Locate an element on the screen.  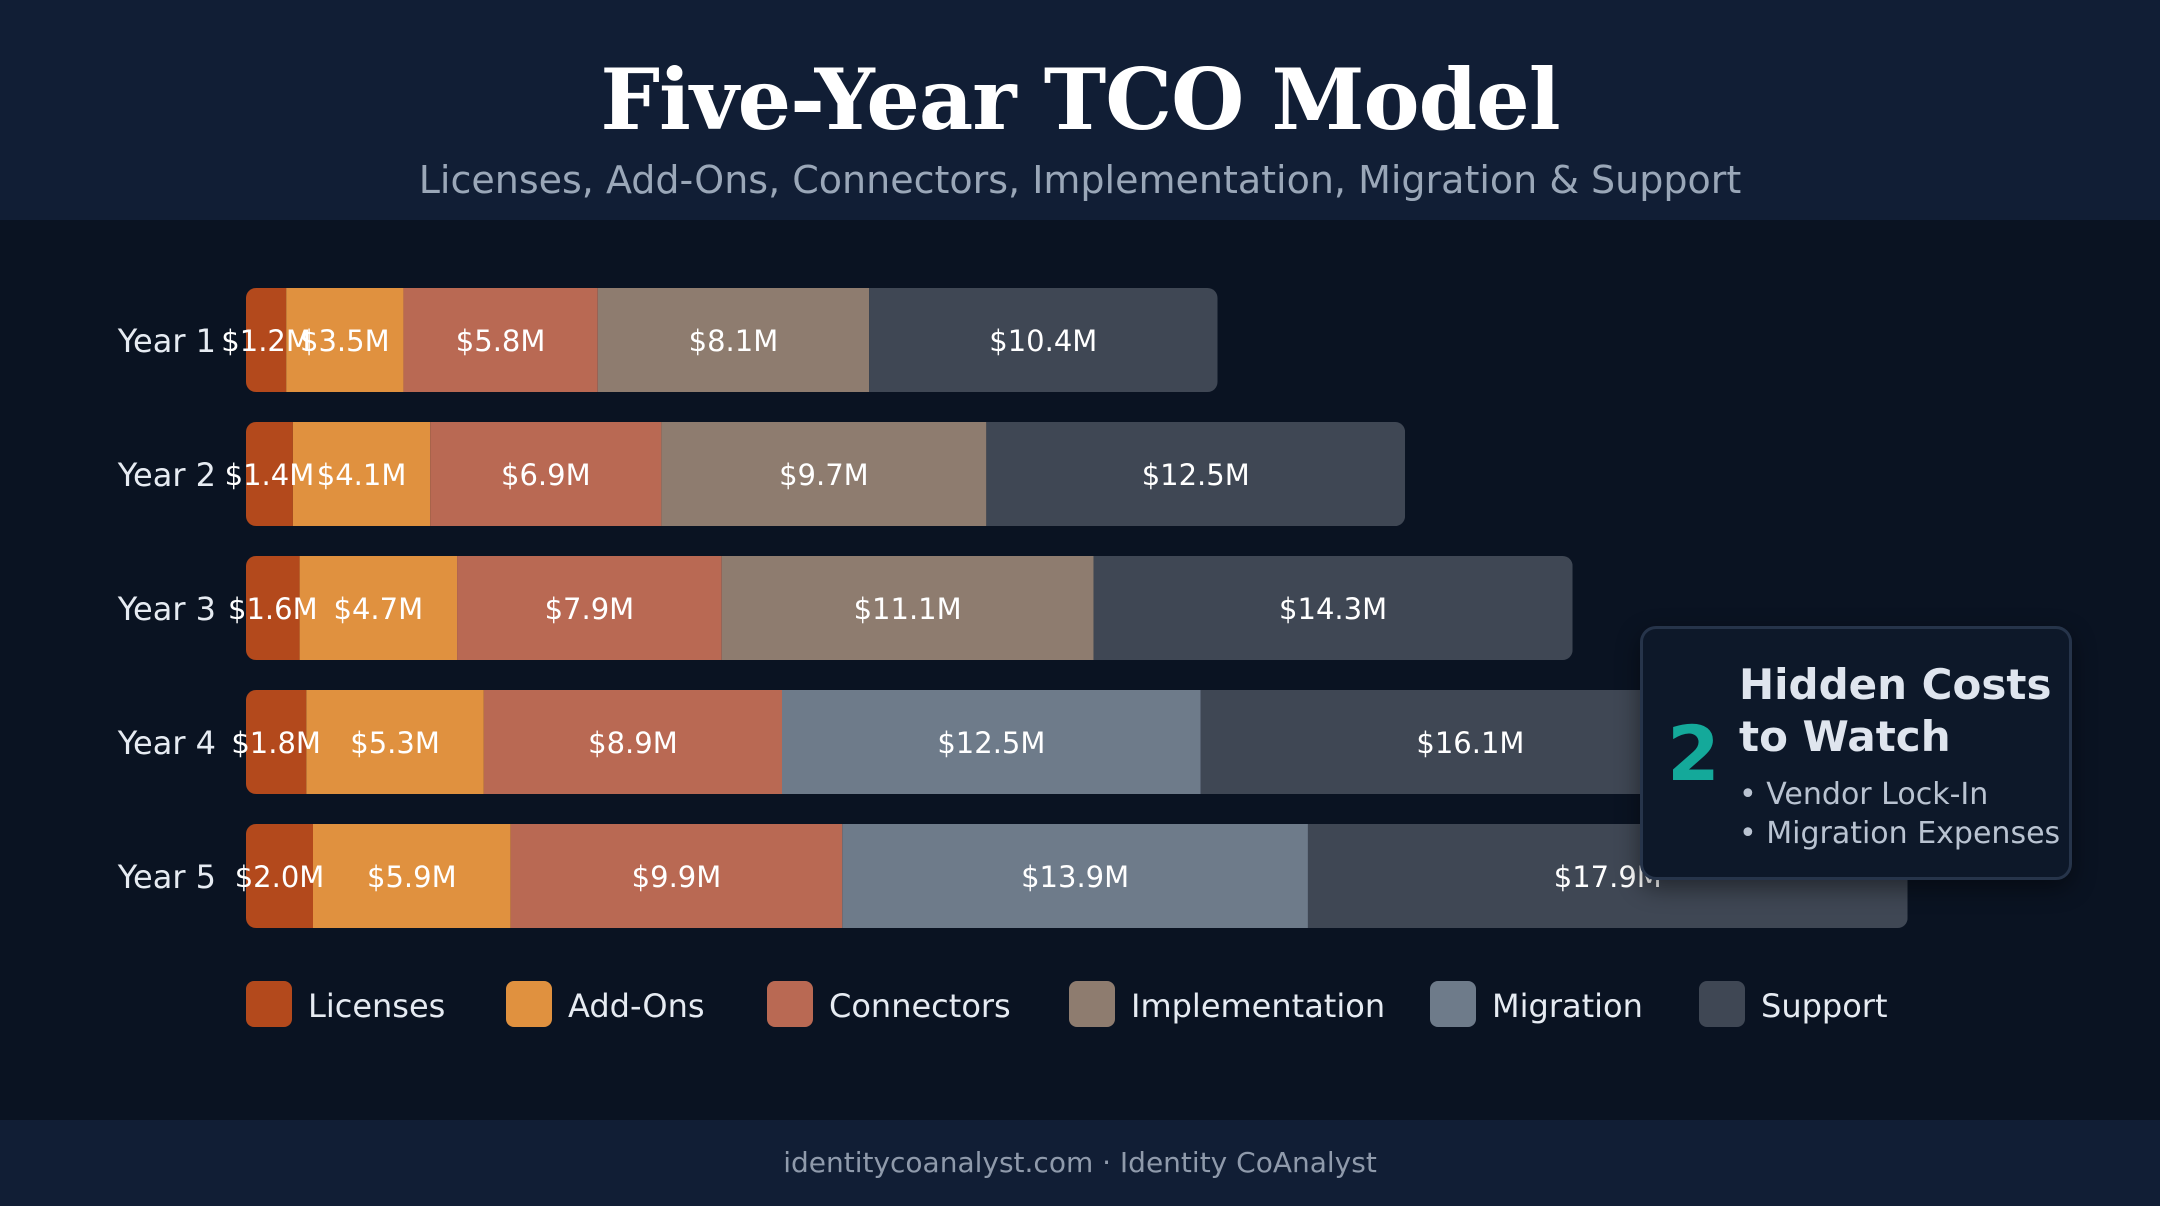
data-label-year-3-add-ons: $4.7M is located at coordinates (379, 609).